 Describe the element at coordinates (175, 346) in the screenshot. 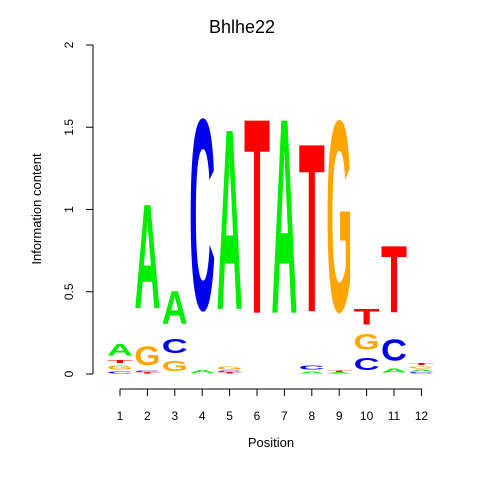

I see `logo-letter-C-pos-3: C` at that location.